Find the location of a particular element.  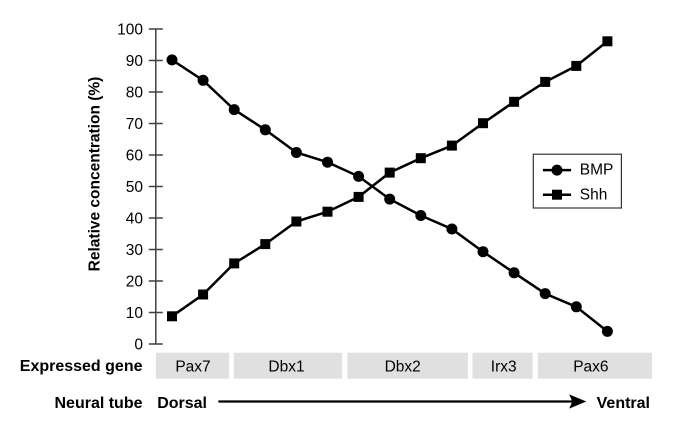

svg-text: 100 is located at coordinates (130, 30).